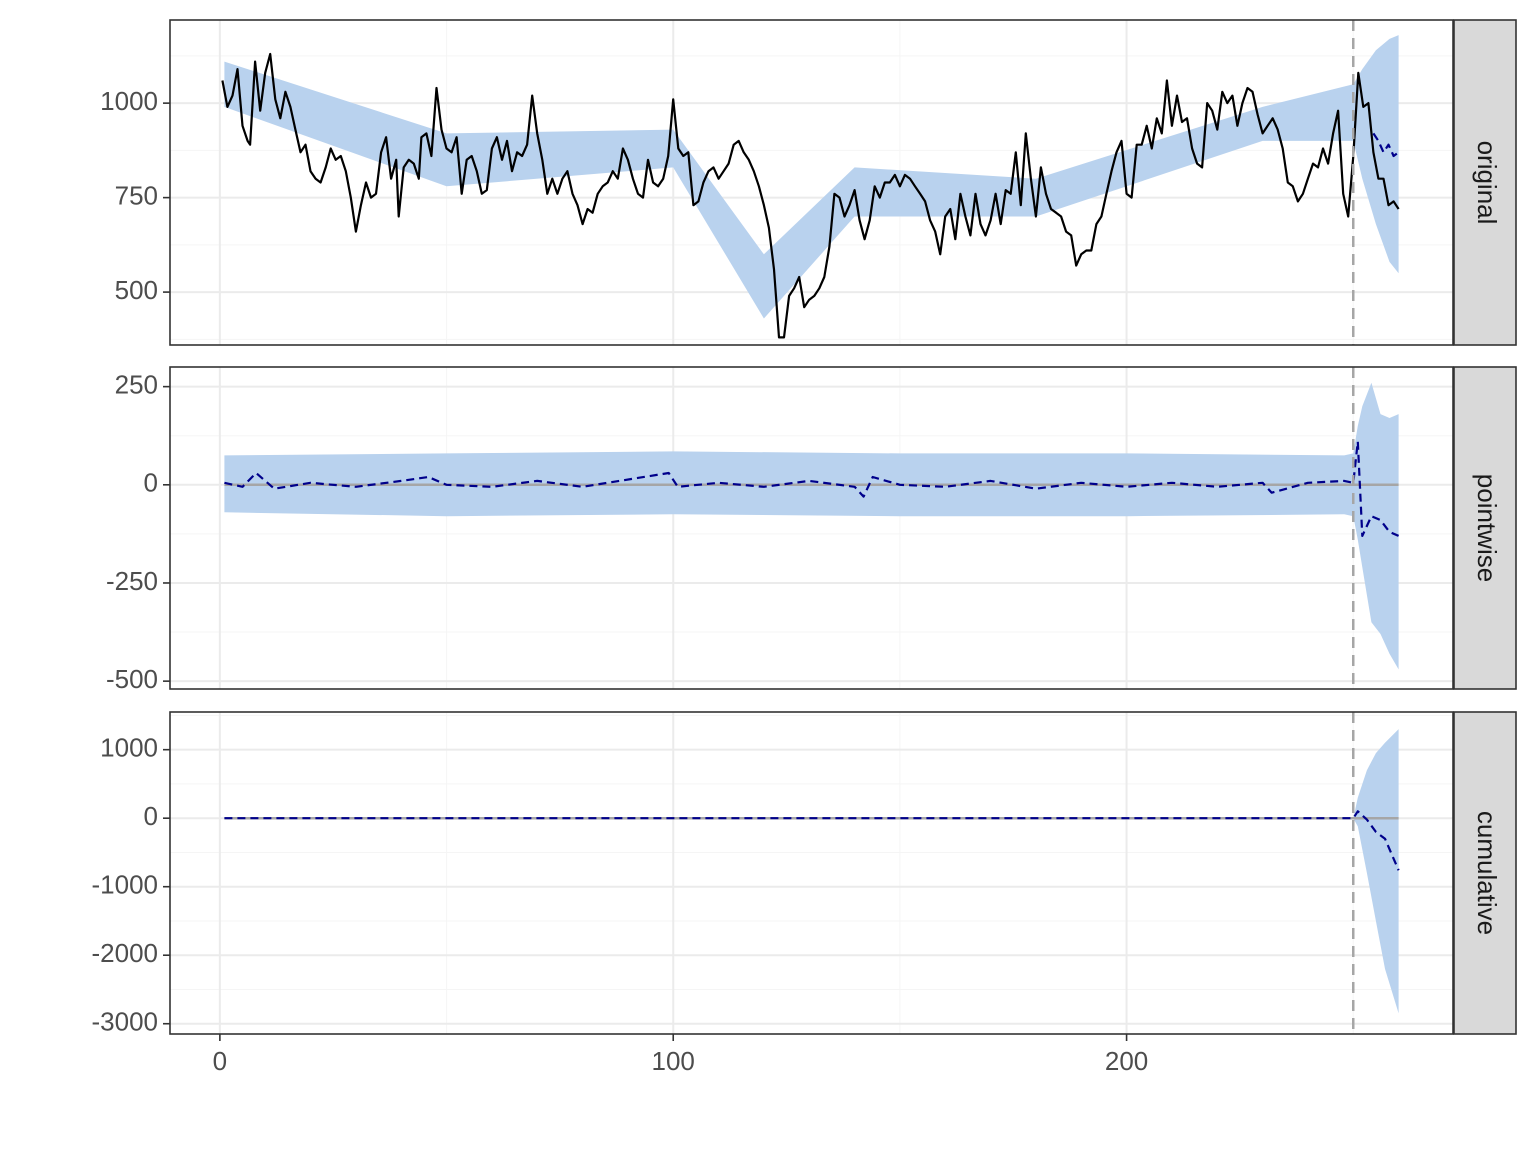  Describe the element at coordinates (132, 581) in the screenshot. I see `y-tick-label: -250` at that location.